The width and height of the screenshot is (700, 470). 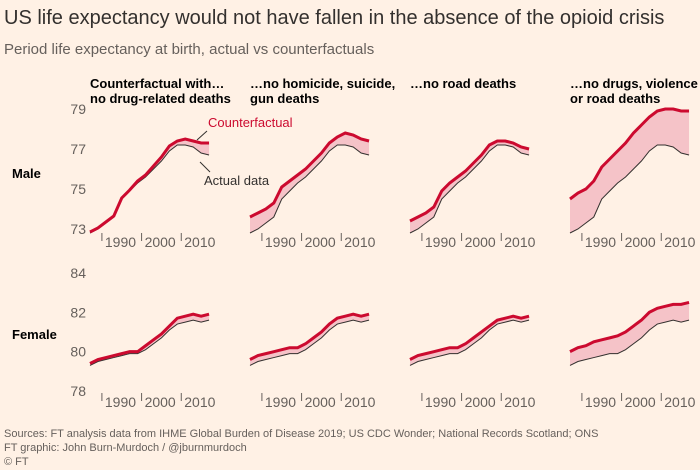 I want to click on panel-title: gun deaths, so click(x=284, y=98).